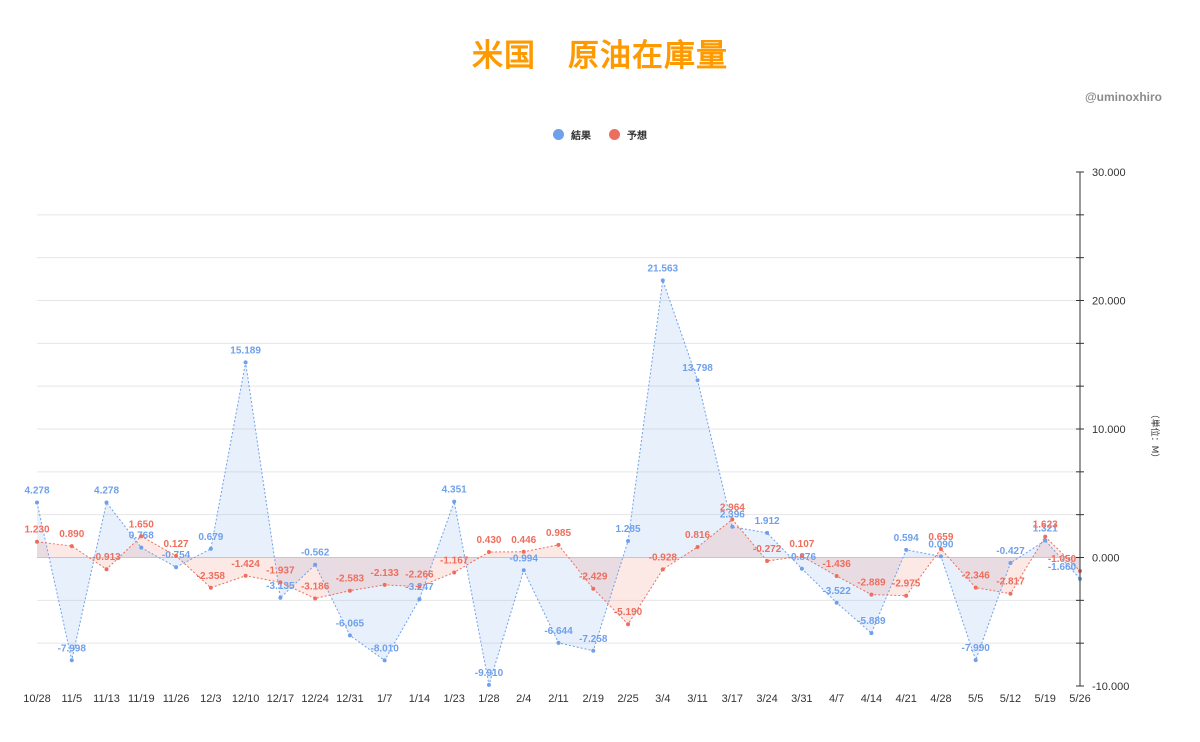 Image resolution: width=1200 pixels, height=742 pixels. I want to click on result-data-label: -0.994, so click(524, 558).